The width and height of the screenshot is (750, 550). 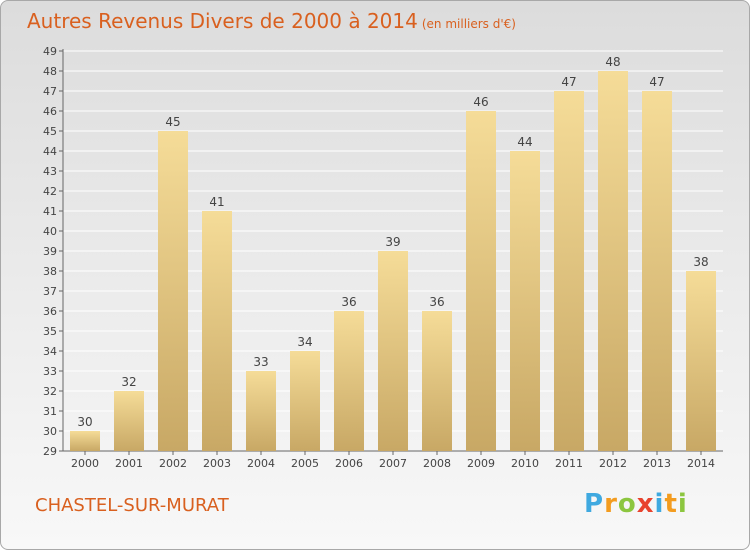 What do you see at coordinates (393, 463) in the screenshot?
I see `x-tick-label-2007: 2007` at bounding box center [393, 463].